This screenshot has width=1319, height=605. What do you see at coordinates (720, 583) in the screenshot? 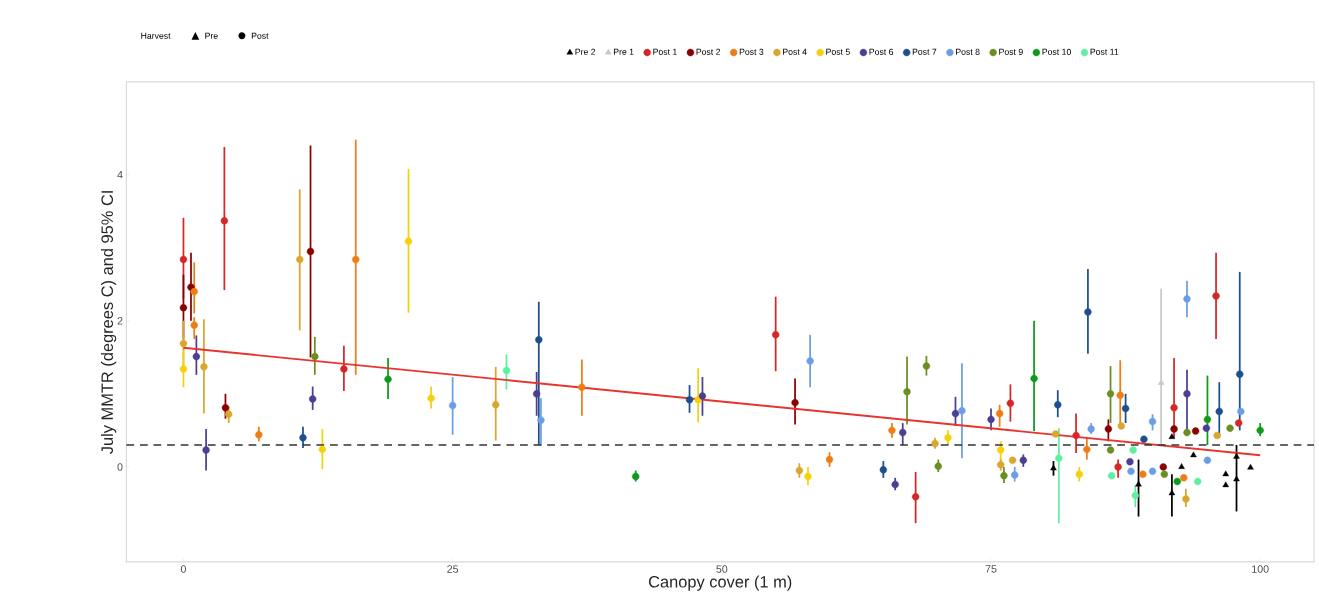
I see `x-axis-title: Canopy cover (1 m)` at bounding box center [720, 583].